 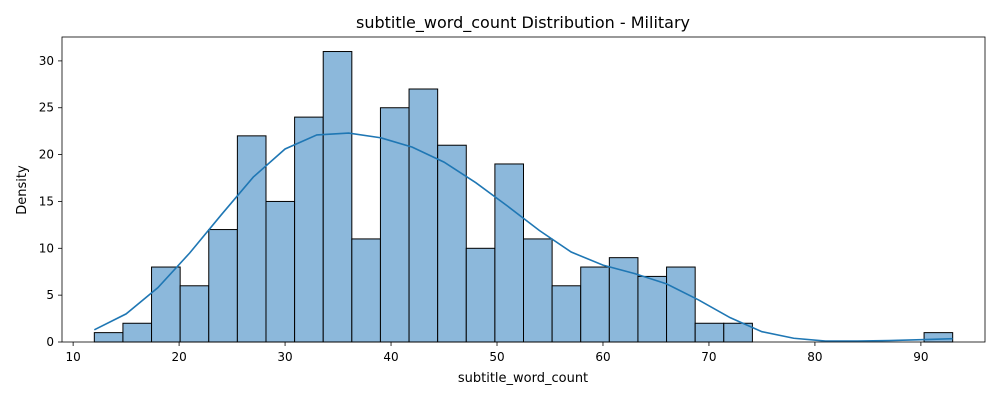 What do you see at coordinates (46, 61) in the screenshot?
I see `y-tick-label: 30` at bounding box center [46, 61].